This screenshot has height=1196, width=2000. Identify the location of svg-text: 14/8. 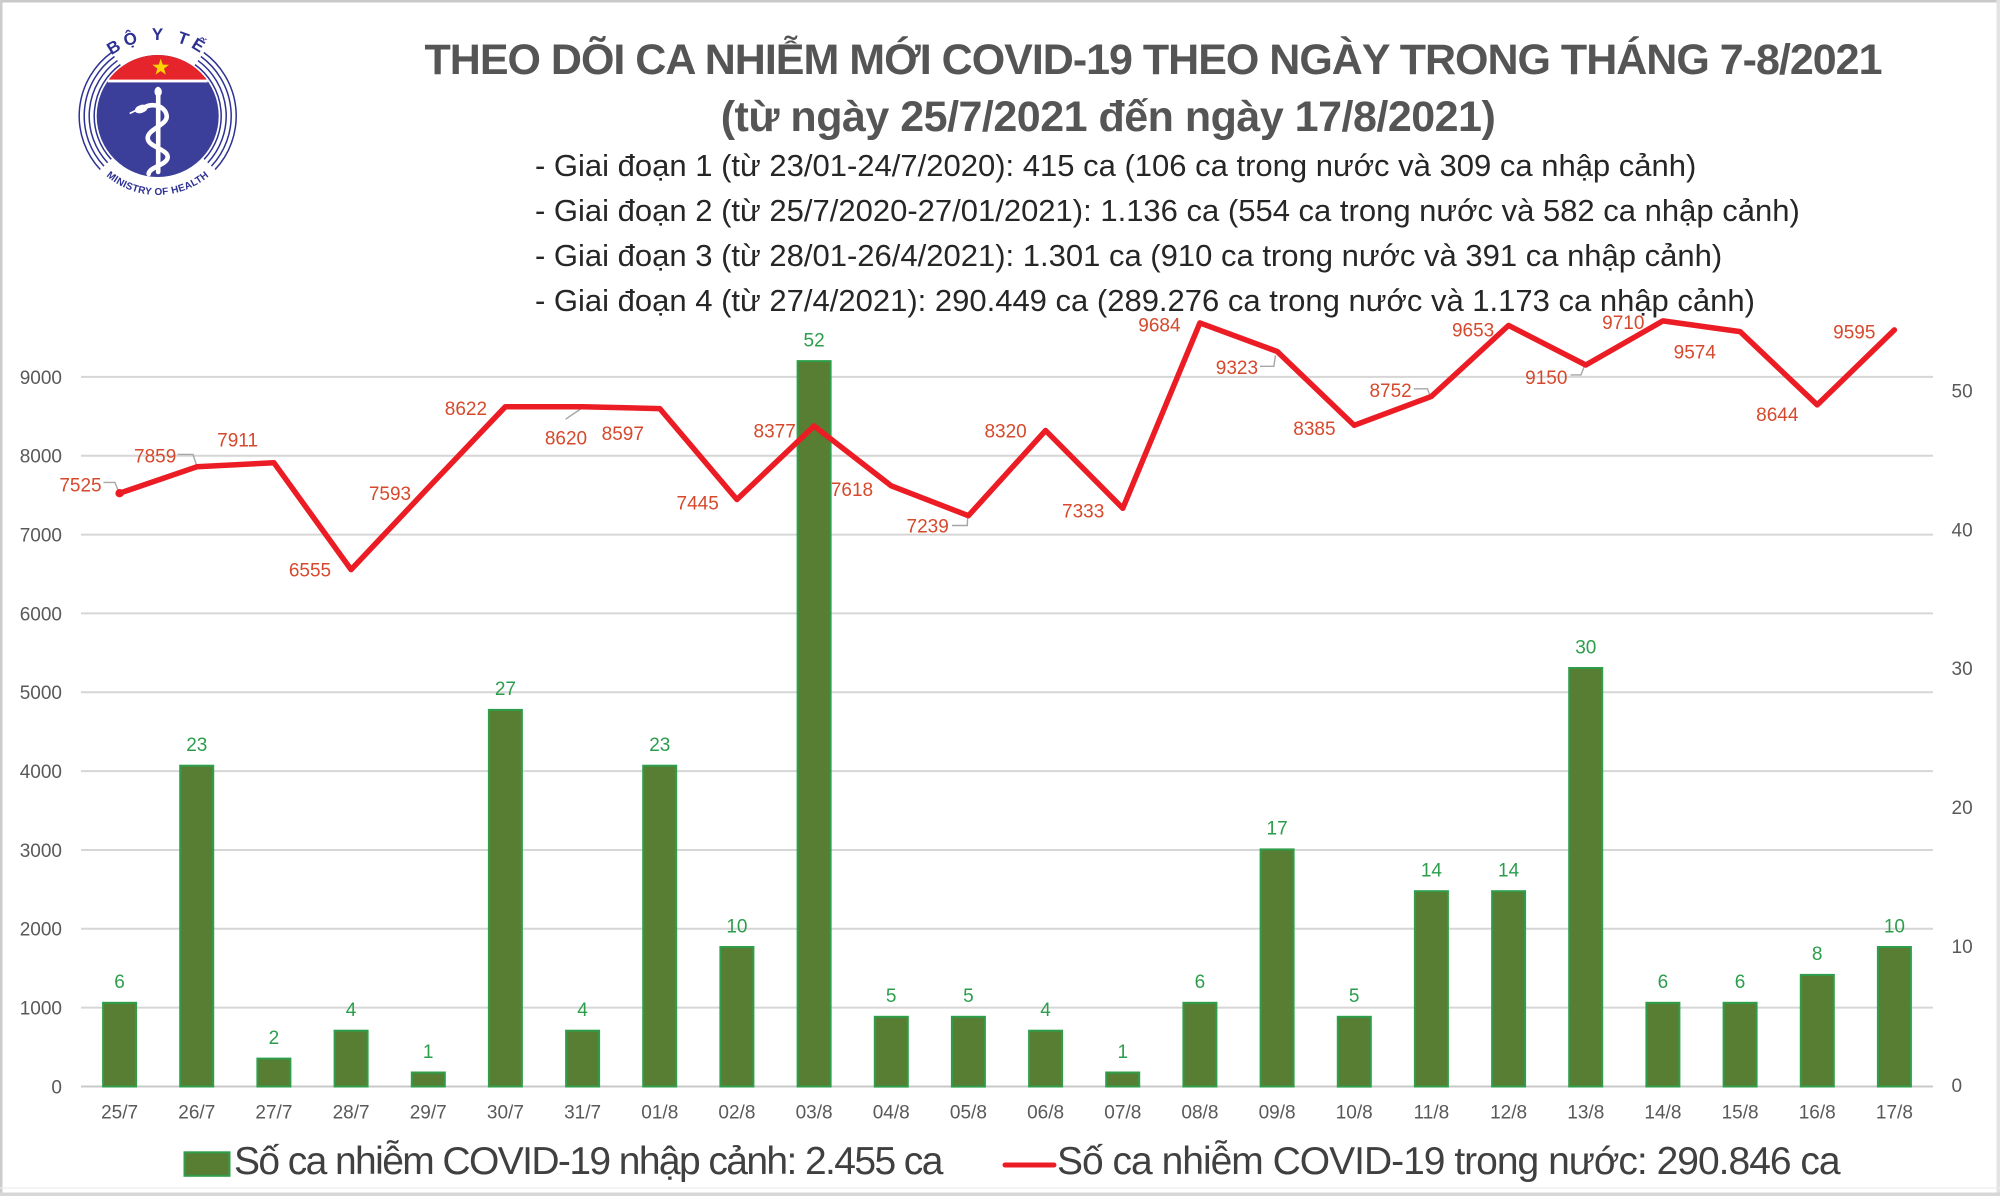
(1662, 1113).